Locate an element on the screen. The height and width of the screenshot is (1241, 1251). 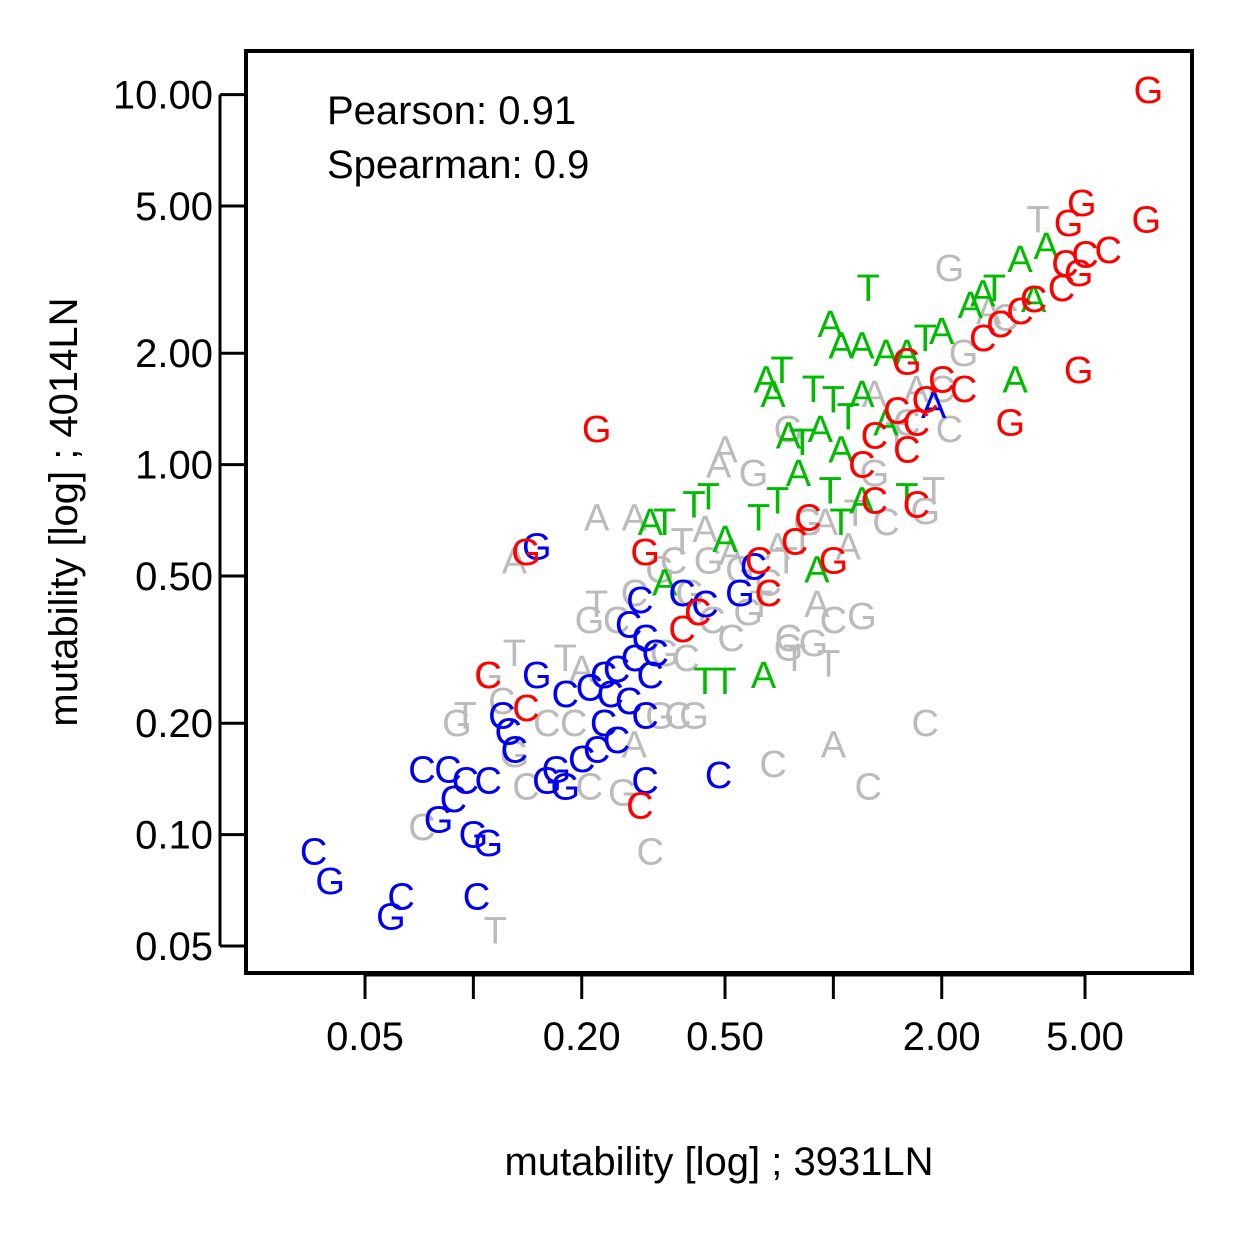
correlation-annotations: Pearson: 0.91 Spearman: 0.9 is located at coordinates (458, 138).